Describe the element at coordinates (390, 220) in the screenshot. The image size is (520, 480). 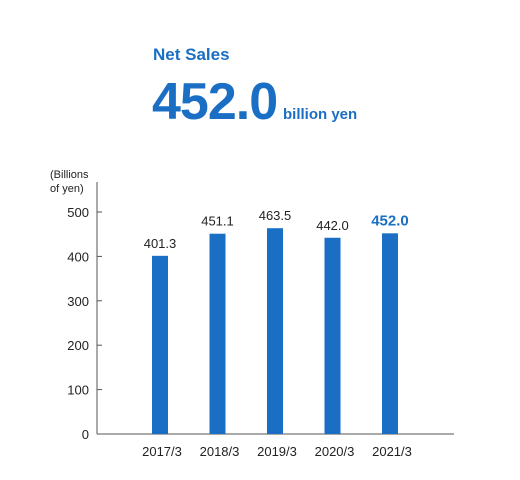
I see `data-label: 452.0` at that location.